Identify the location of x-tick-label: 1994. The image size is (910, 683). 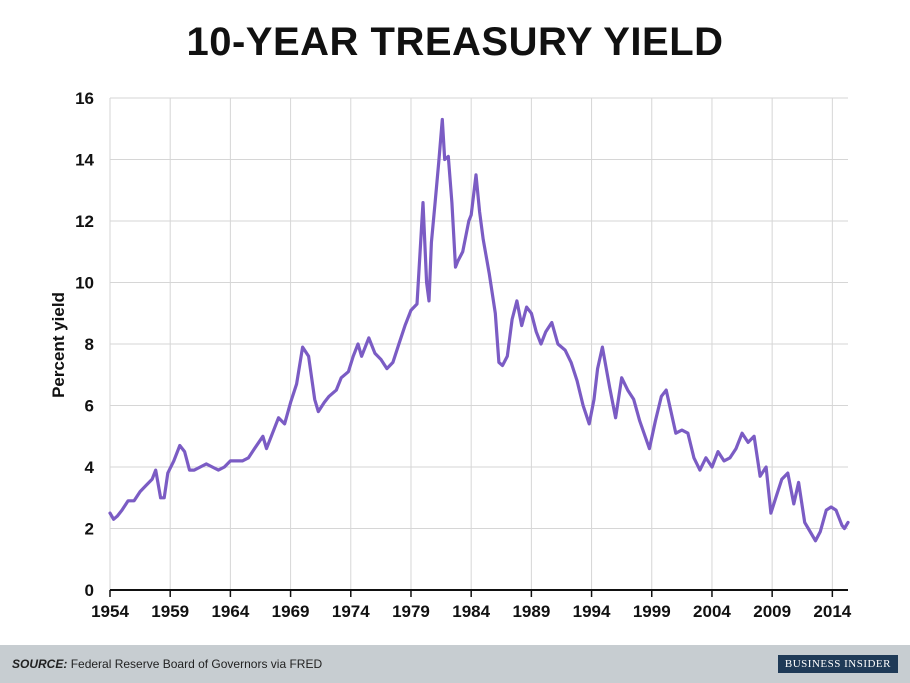
(592, 611).